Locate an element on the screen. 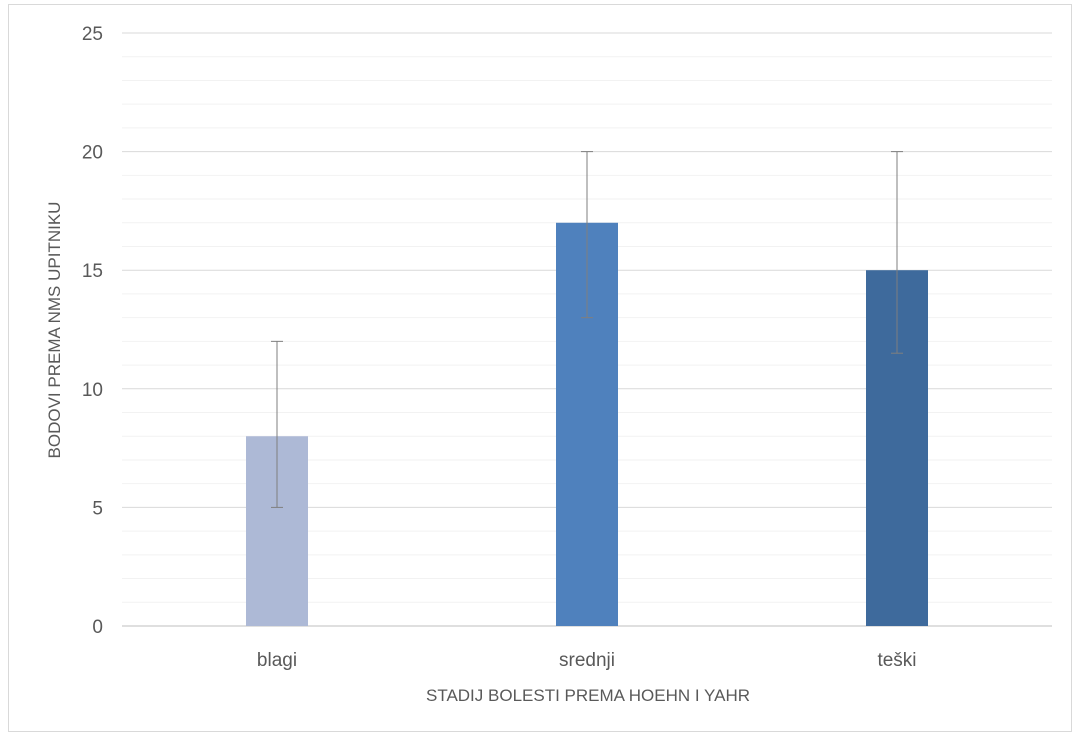  x-category-label: blagi is located at coordinates (277, 660).